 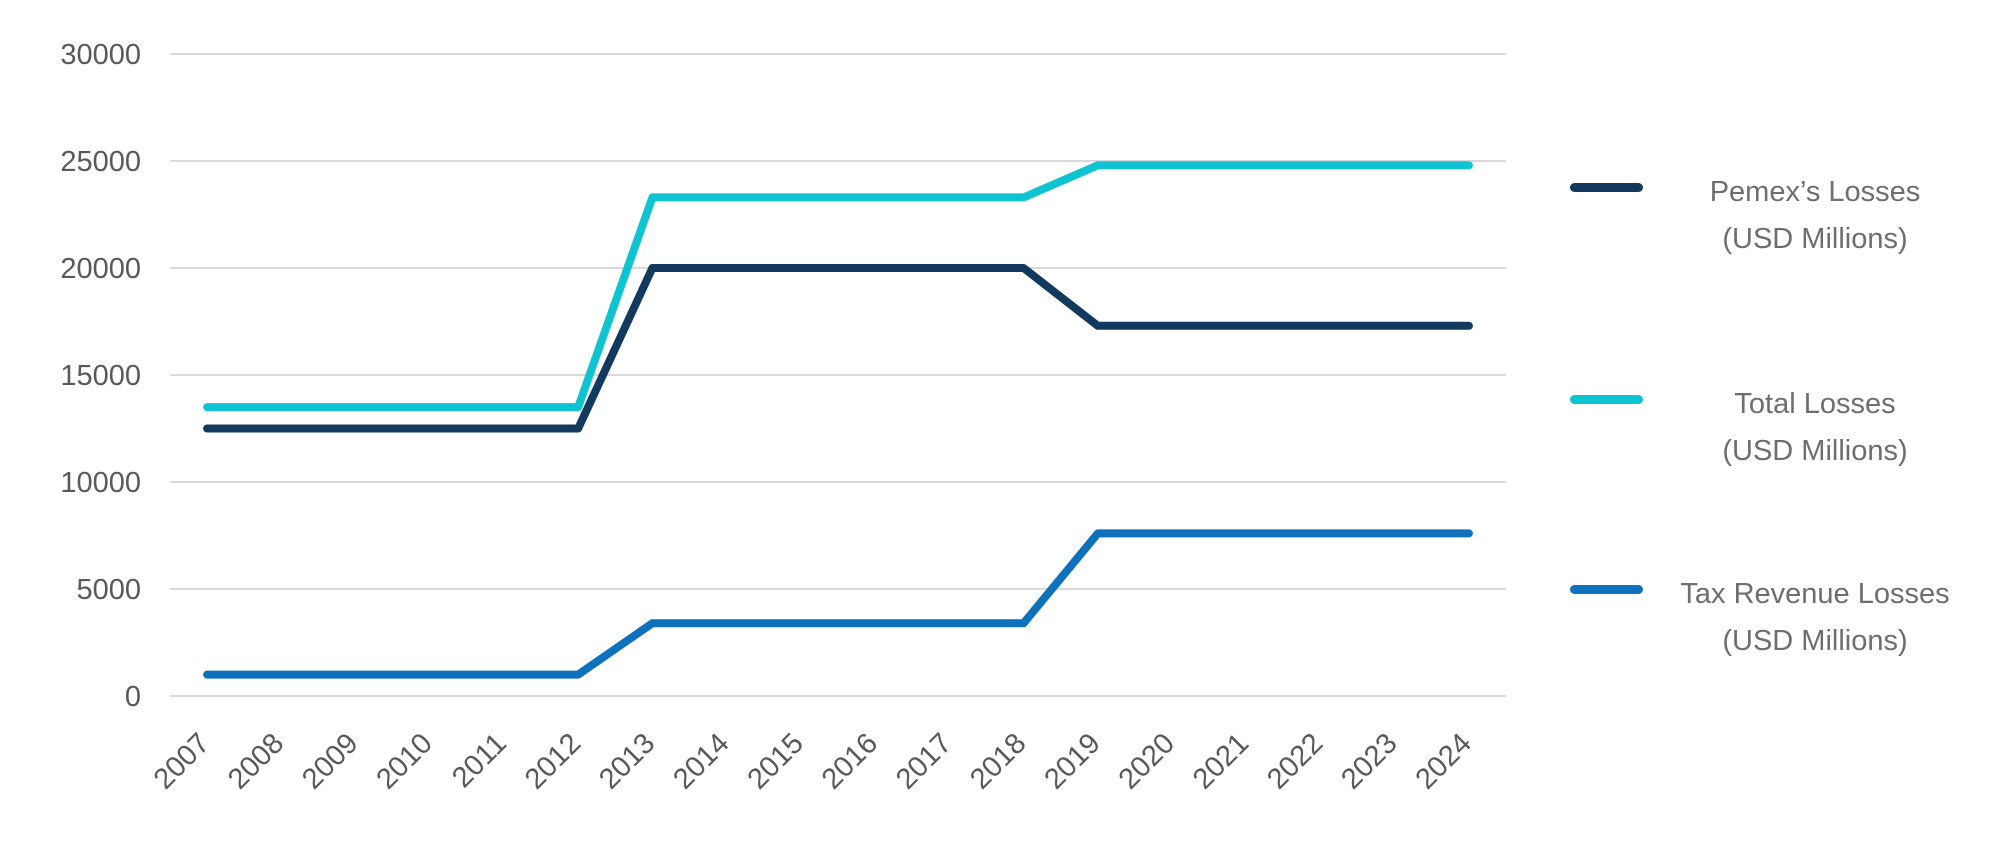 What do you see at coordinates (1815, 618) in the screenshot?
I see `legend-label-tax-revenue-losses: Tax Revenue Losses (USD Millions)` at bounding box center [1815, 618].